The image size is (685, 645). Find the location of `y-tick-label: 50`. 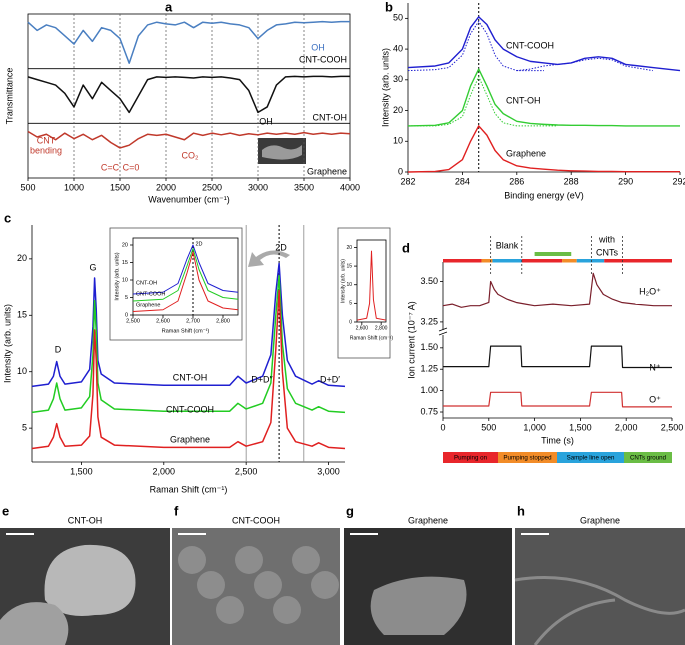

y-tick-label: 50 is located at coordinates (398, 18).